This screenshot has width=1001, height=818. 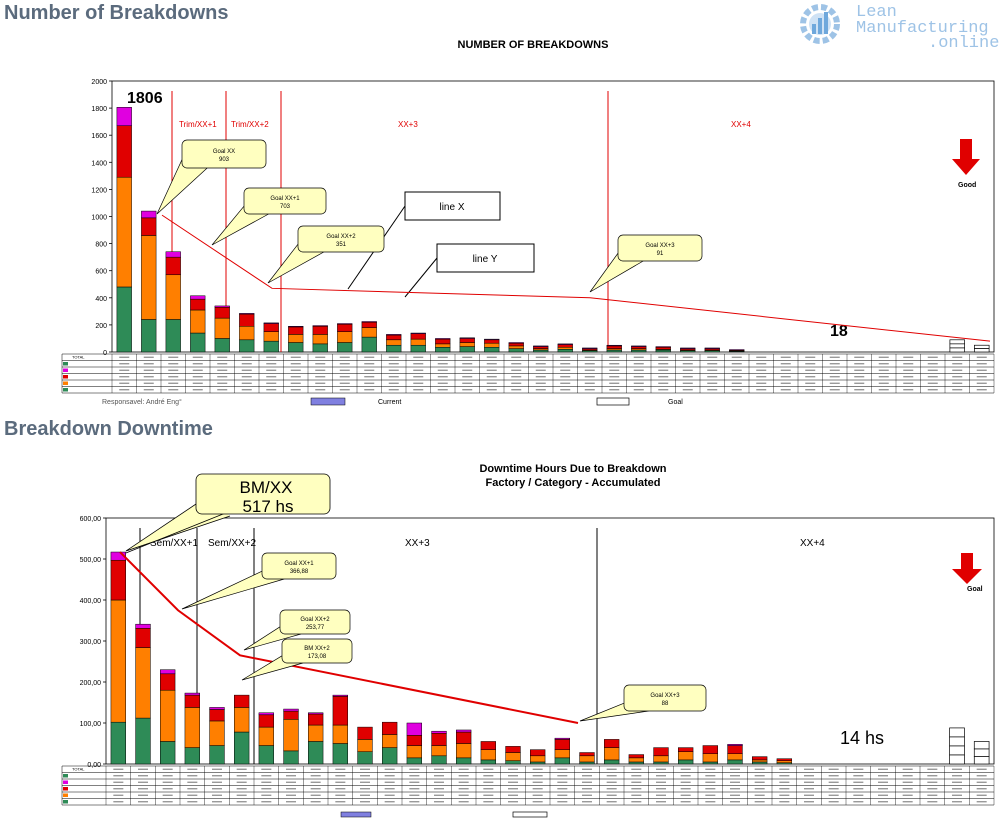 What do you see at coordinates (616, 272) in the screenshot?
I see `callout-pointer` at bounding box center [616, 272].